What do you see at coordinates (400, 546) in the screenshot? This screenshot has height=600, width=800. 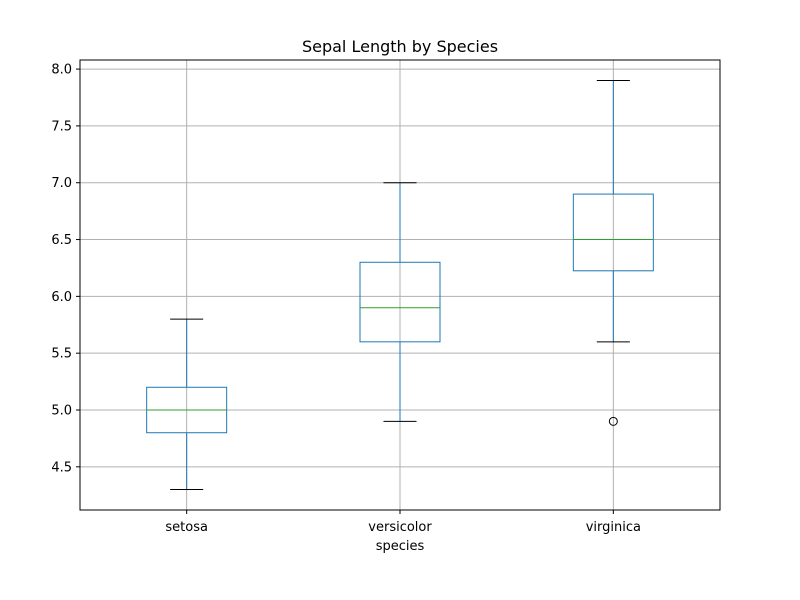 I see `x-axis-label: species` at bounding box center [400, 546].